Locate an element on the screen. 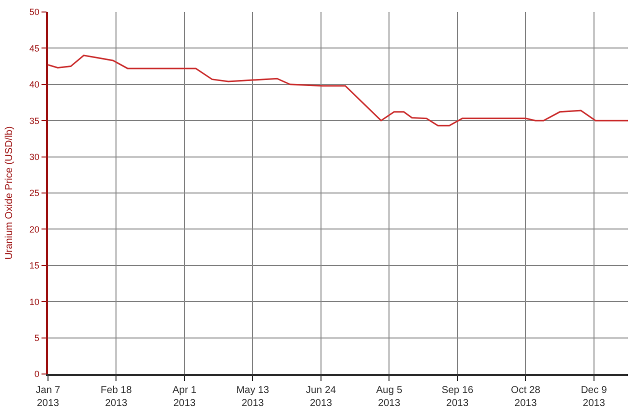 The width and height of the screenshot is (632, 412). y-tick-label: 25 is located at coordinates (34, 193).